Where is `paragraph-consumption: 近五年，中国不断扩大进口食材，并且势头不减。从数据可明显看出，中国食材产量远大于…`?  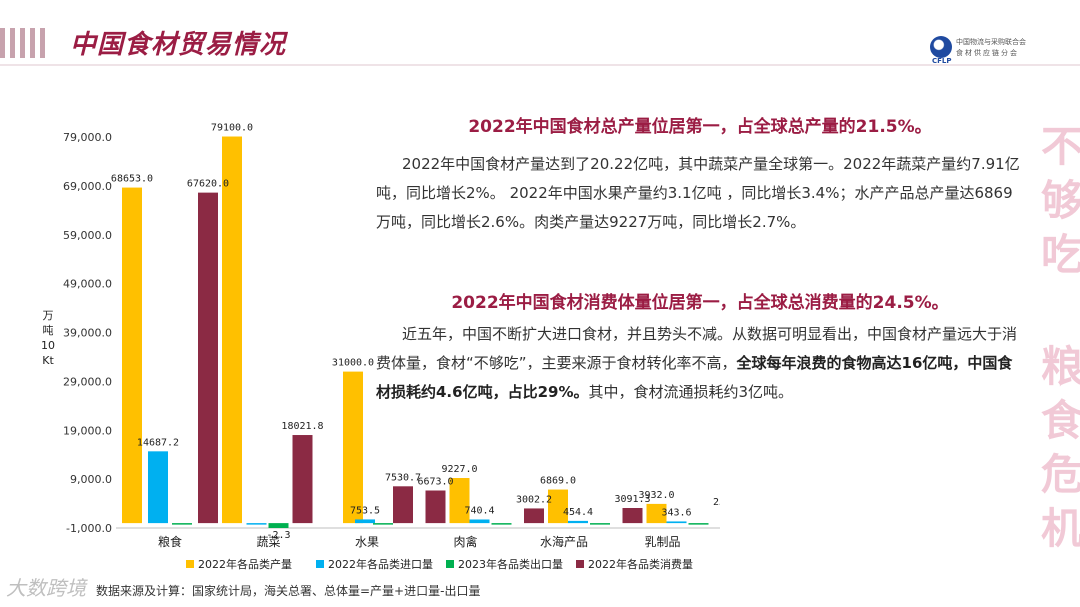 paragraph-consumption: 近五年，中国不断扩大进口食材，并且势头不减。从数据可明显看出，中国食材产量远大于… is located at coordinates (697, 363).